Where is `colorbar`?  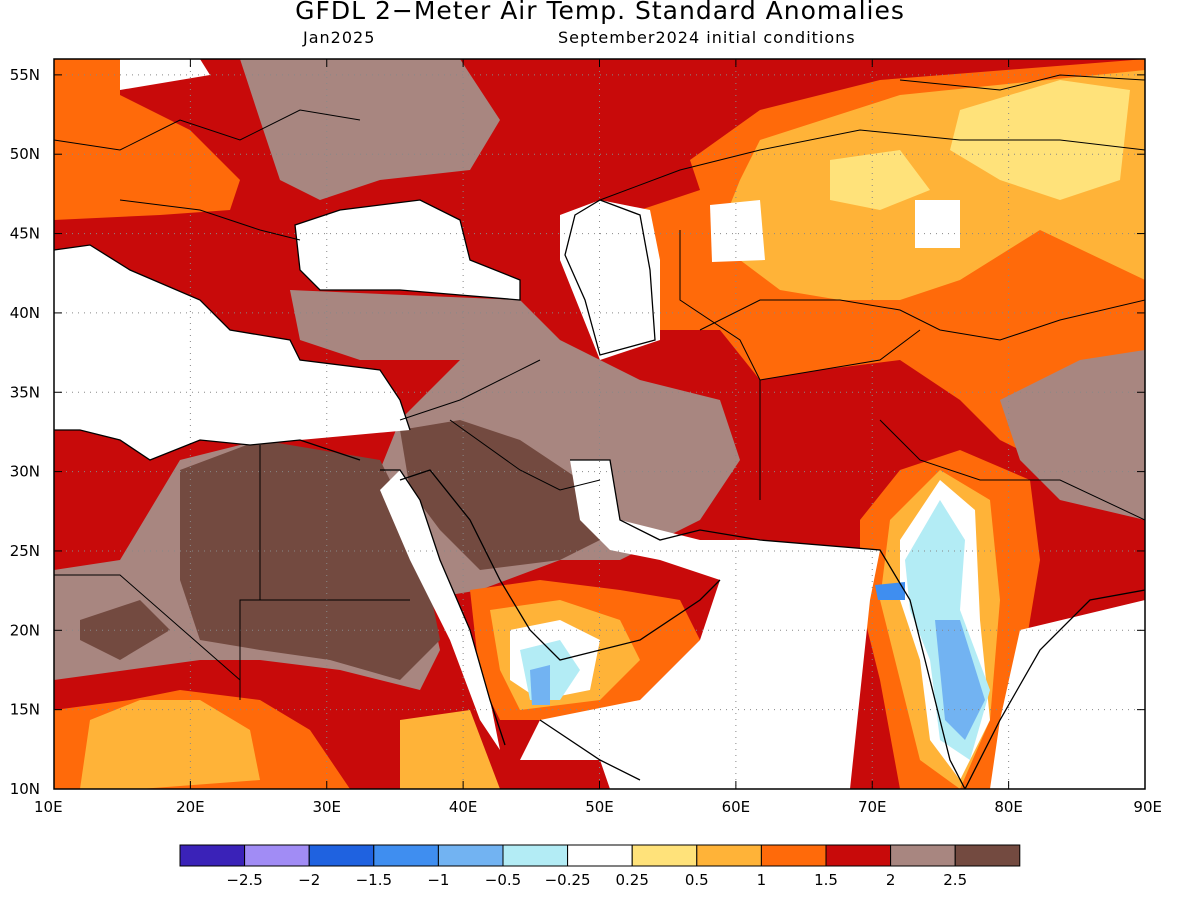 colorbar is located at coordinates (600, 855).